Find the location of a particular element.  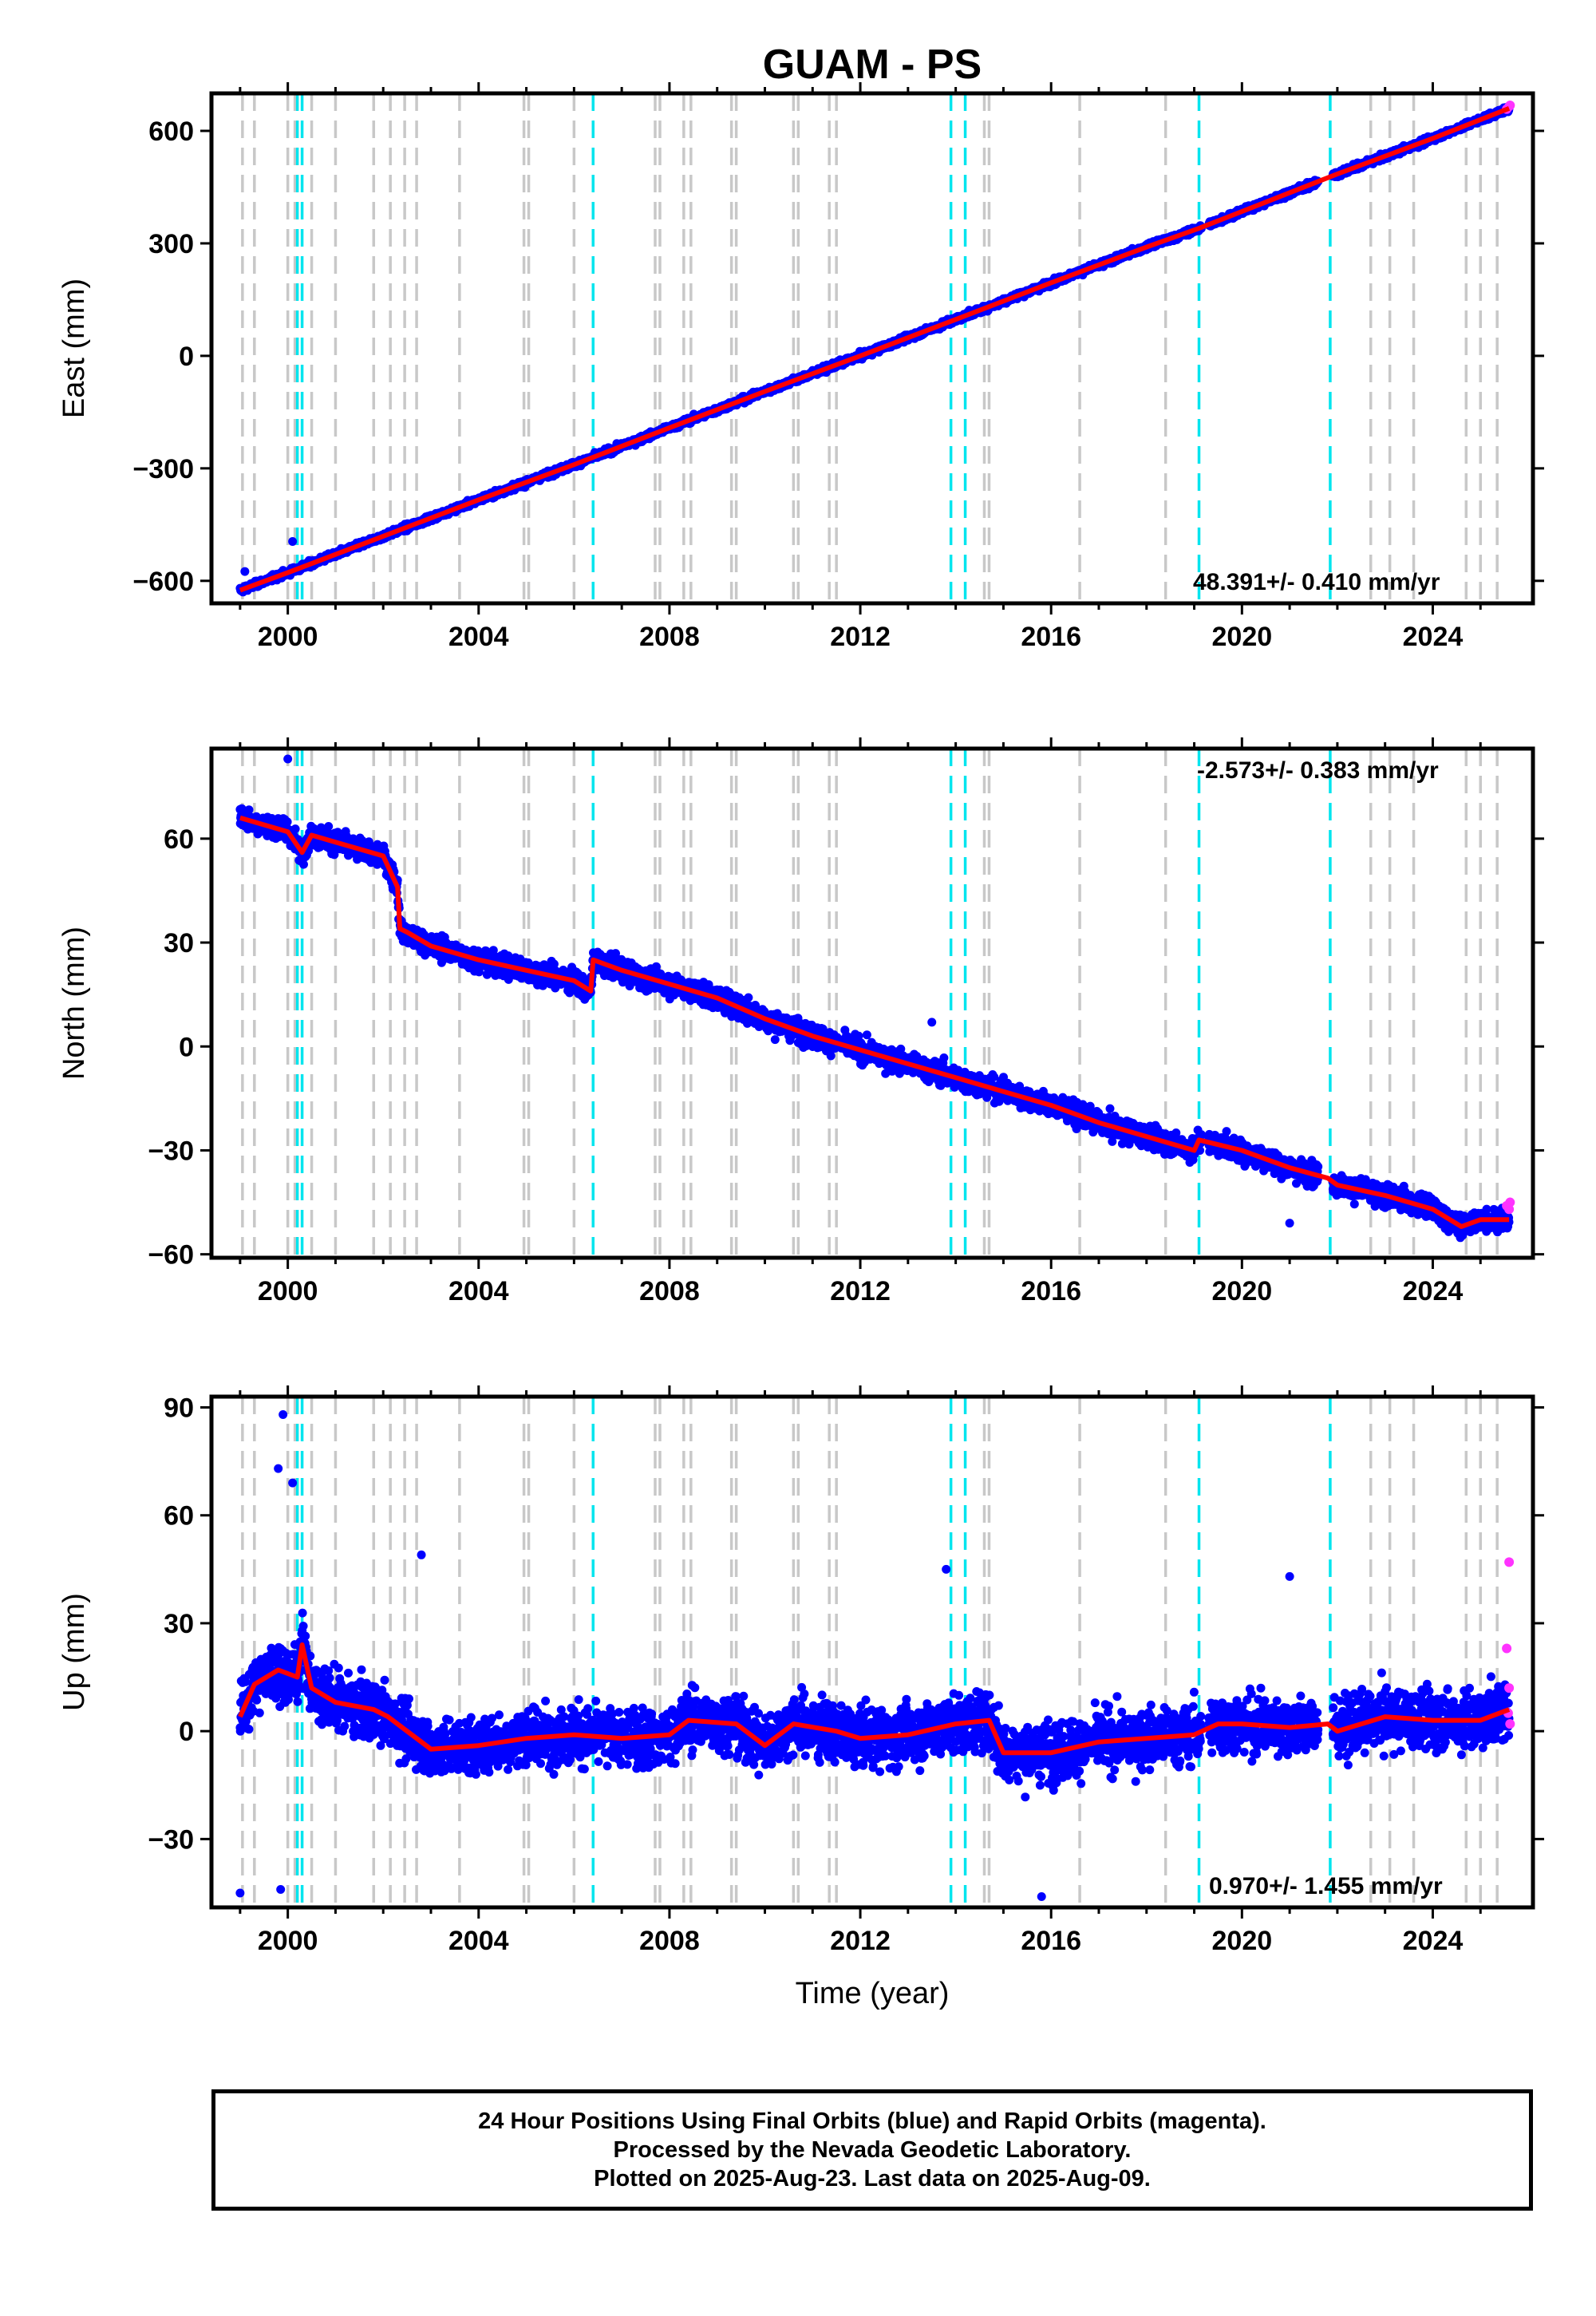

y-tick-label: 300 is located at coordinates (171, 244).